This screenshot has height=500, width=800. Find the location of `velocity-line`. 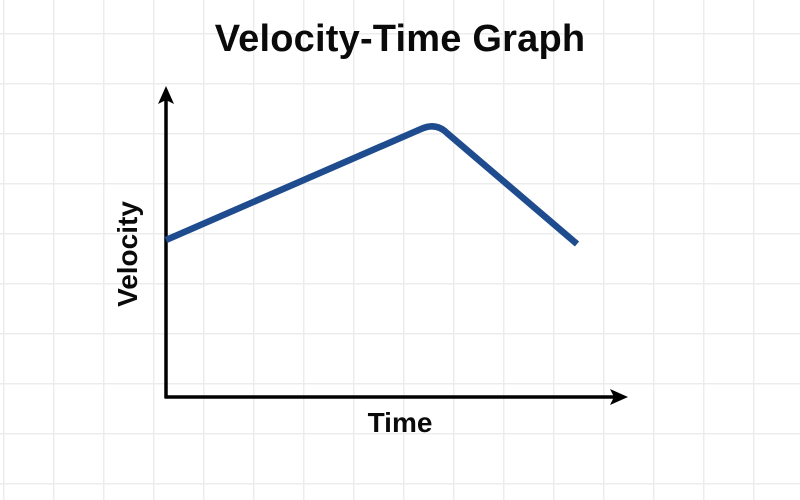

velocity-line is located at coordinates (372, 185).